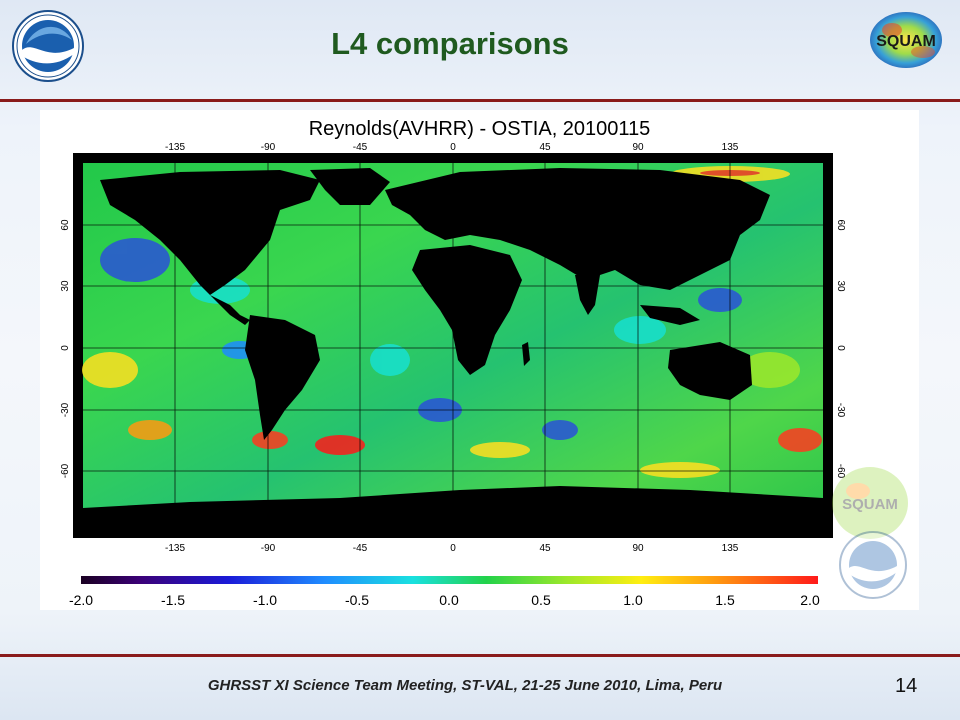 This screenshot has height=720, width=960. Describe the element at coordinates (638, 147) in the screenshot. I see `lon-tick-top: 90` at that location.